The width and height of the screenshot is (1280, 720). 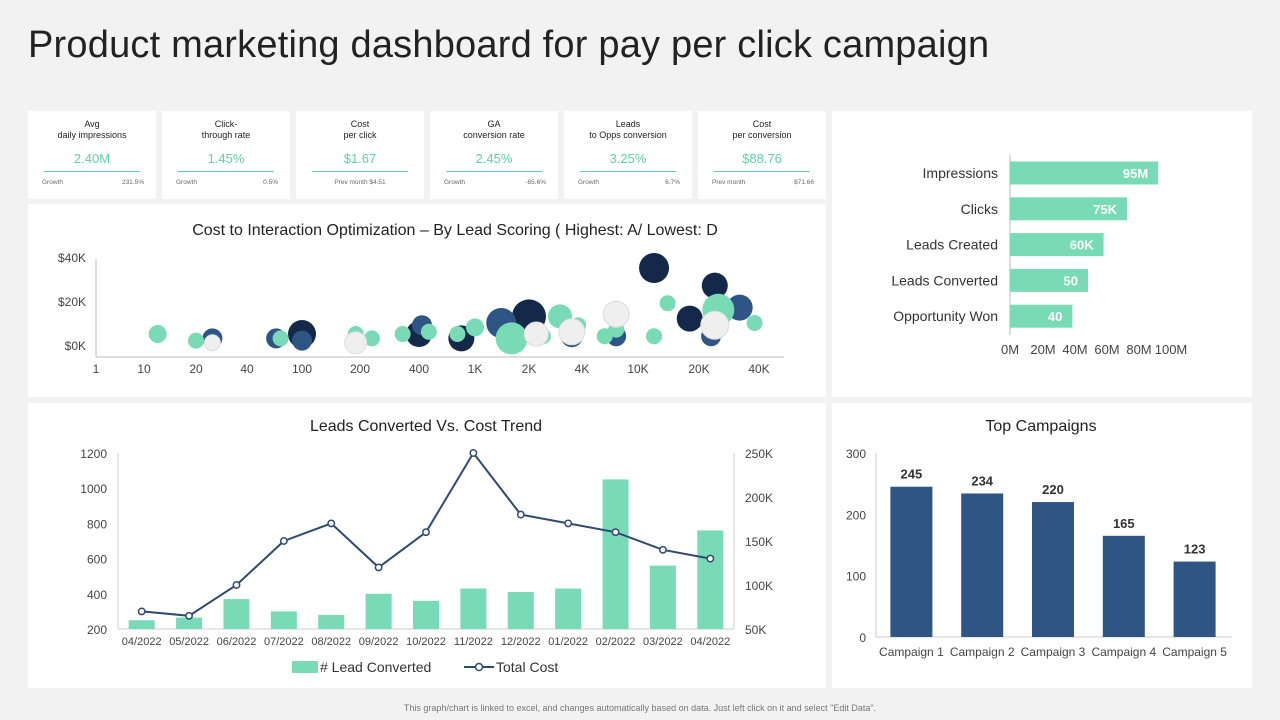 What do you see at coordinates (1105, 209) in the screenshot?
I see `funnel-value-label: 75K` at bounding box center [1105, 209].